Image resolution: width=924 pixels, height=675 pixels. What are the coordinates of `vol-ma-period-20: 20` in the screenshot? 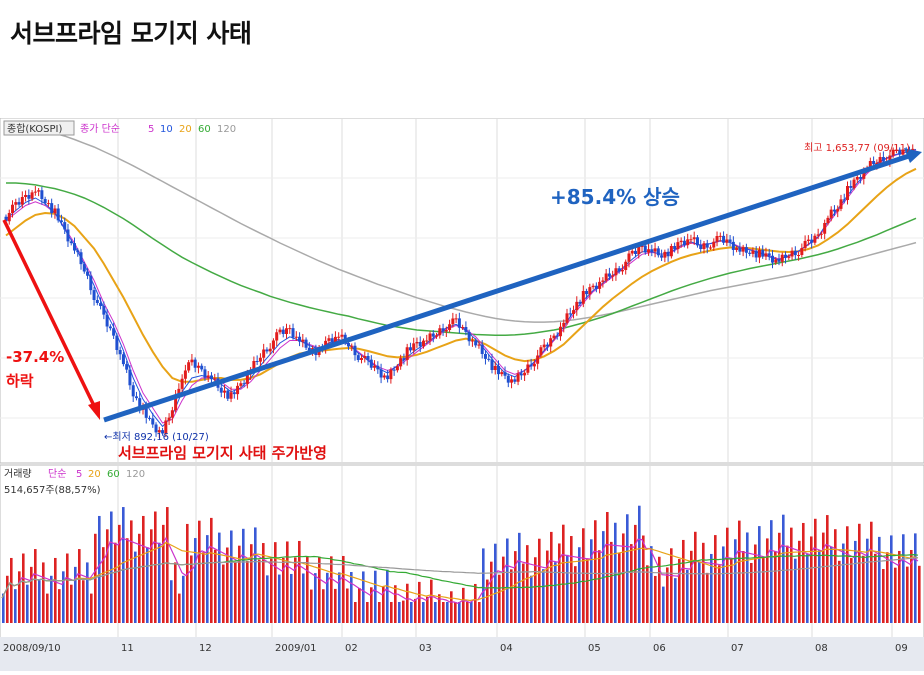 It's located at (94, 474).